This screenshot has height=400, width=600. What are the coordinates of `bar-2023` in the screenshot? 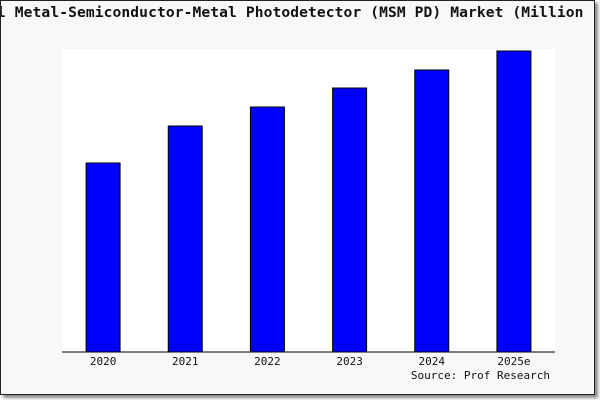 It's located at (350, 220).